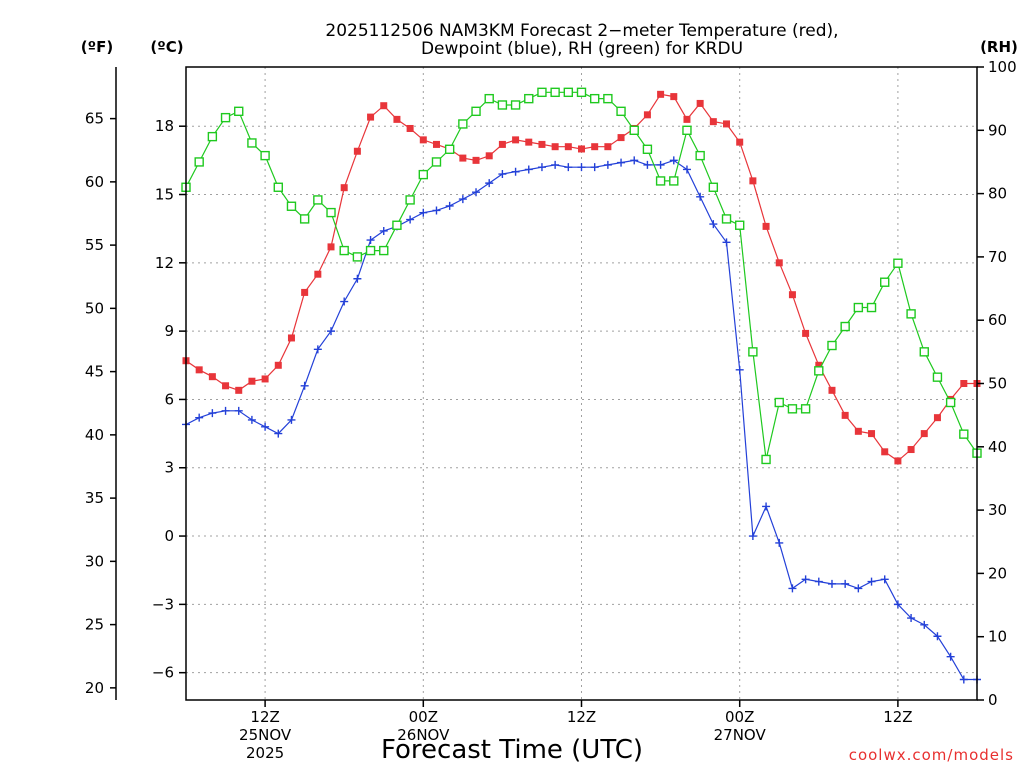 The width and height of the screenshot is (1024, 768). Describe the element at coordinates (94, 245) in the screenshot. I see `fahrenheit-tick-label: 55` at that location.